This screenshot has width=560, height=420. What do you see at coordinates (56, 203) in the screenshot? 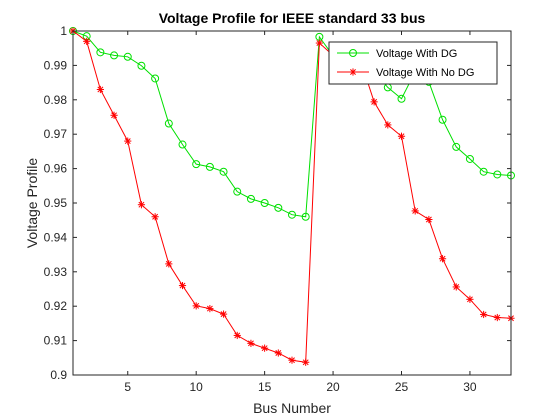
I see `y-tick-label: 0.95` at bounding box center [56, 203].